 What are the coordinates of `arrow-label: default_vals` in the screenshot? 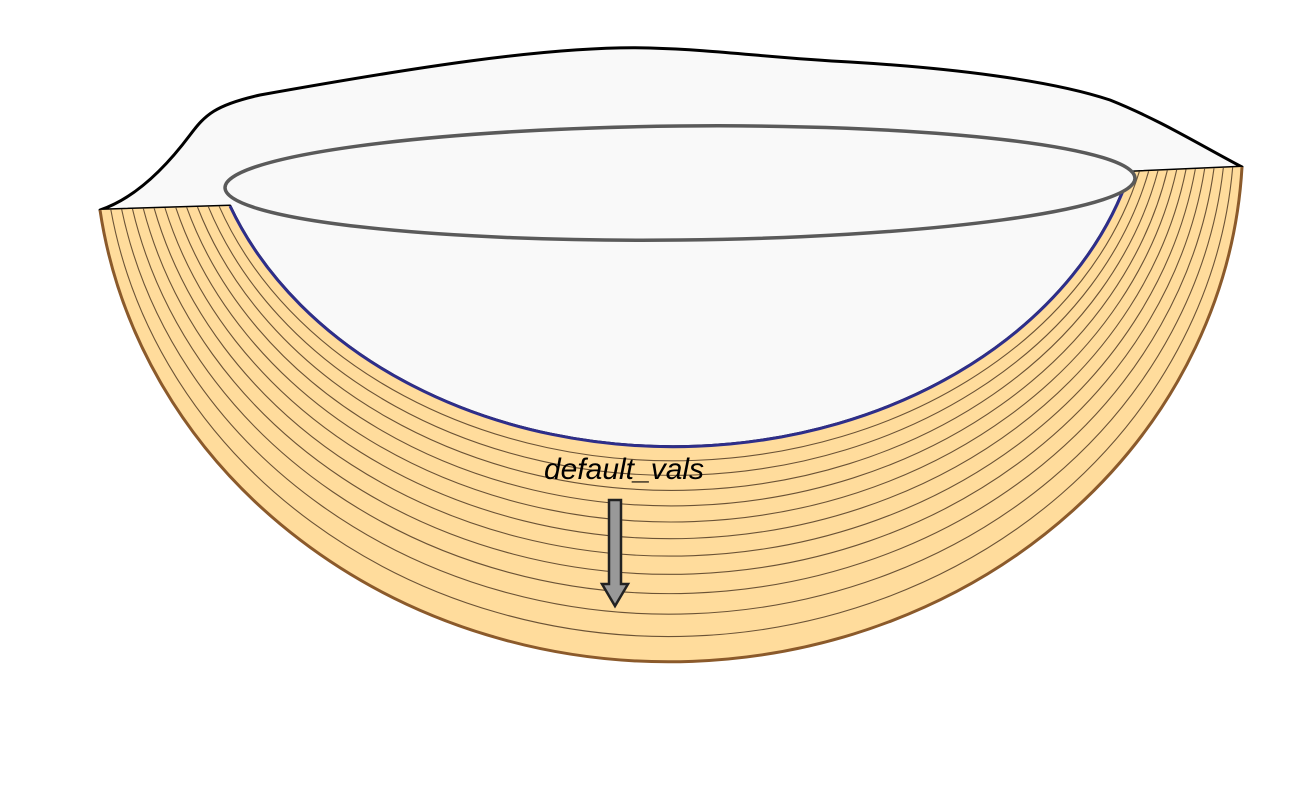 It's located at (624, 469).